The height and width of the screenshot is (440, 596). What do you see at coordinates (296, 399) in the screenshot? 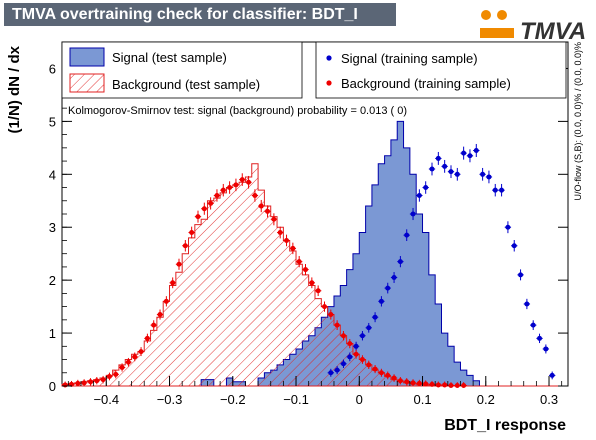
I see `x-tick-label: −0.1` at bounding box center [296, 399].